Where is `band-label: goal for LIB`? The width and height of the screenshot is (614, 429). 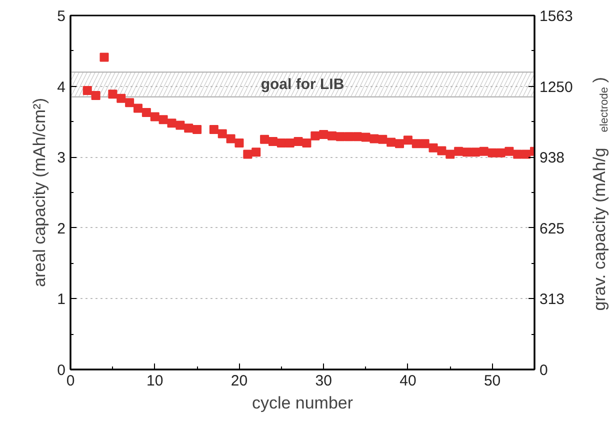
band-label: goal for LIB is located at coordinates (302, 85).